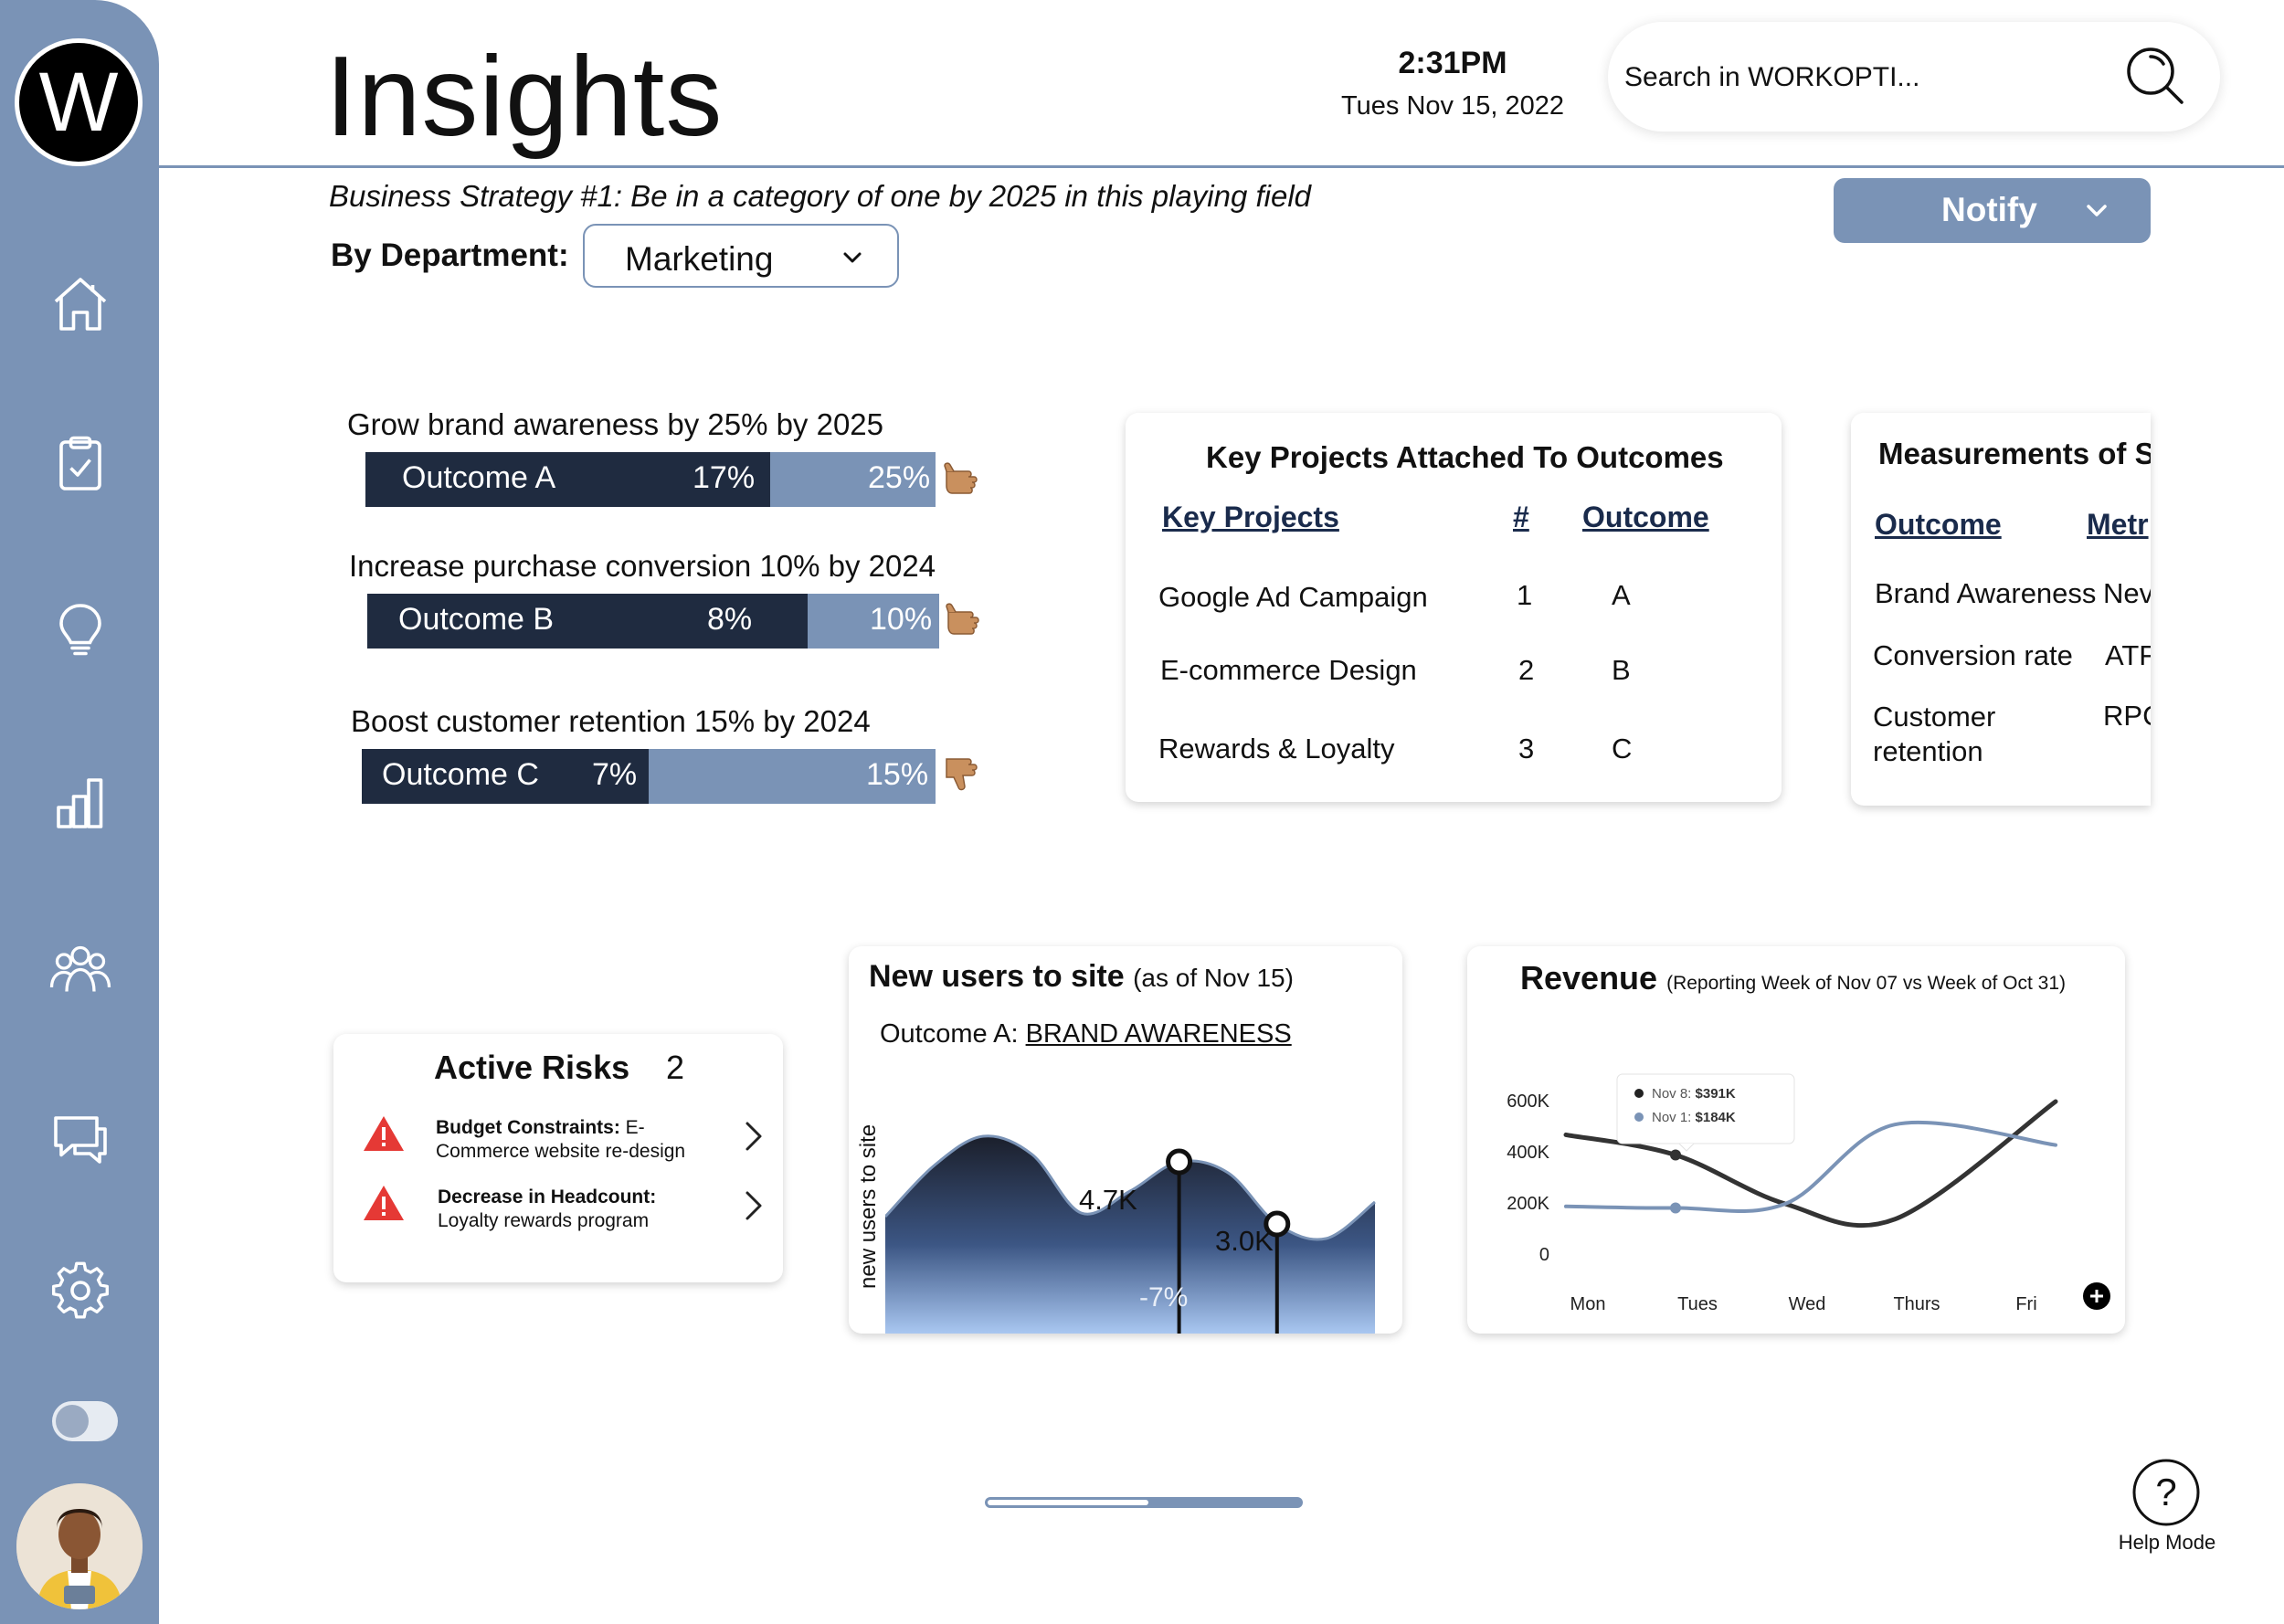 The width and height of the screenshot is (2284, 1624). What do you see at coordinates (901, 619) in the screenshot?
I see `outcome-target: 10%` at bounding box center [901, 619].